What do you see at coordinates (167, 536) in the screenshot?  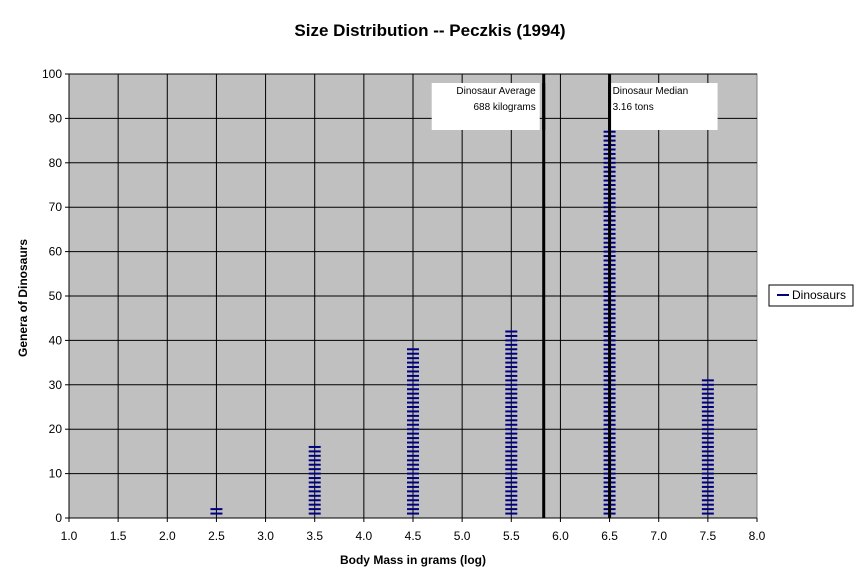 I see `x-tick-label: 2.0` at bounding box center [167, 536].